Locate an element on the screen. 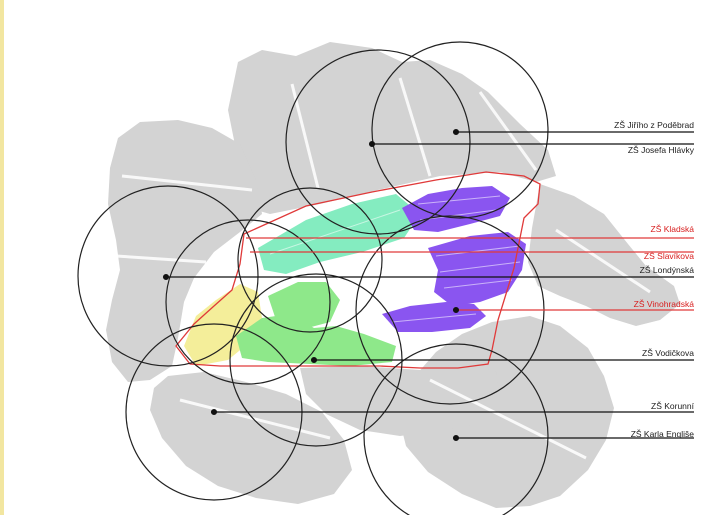 This screenshot has height=515, width=720. base-map-east-block is located at coordinates (604, 255).